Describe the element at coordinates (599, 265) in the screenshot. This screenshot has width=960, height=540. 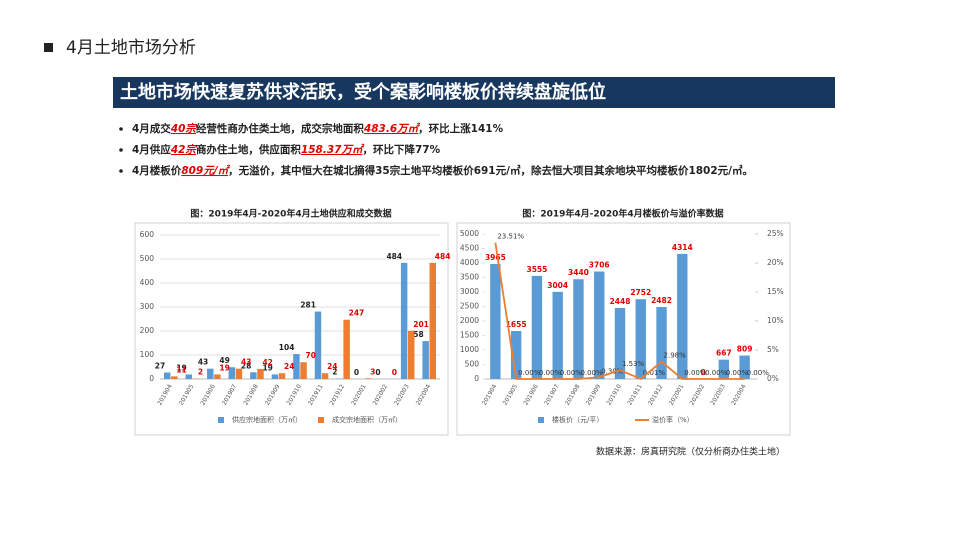
I see `data-label: 3706` at that location.